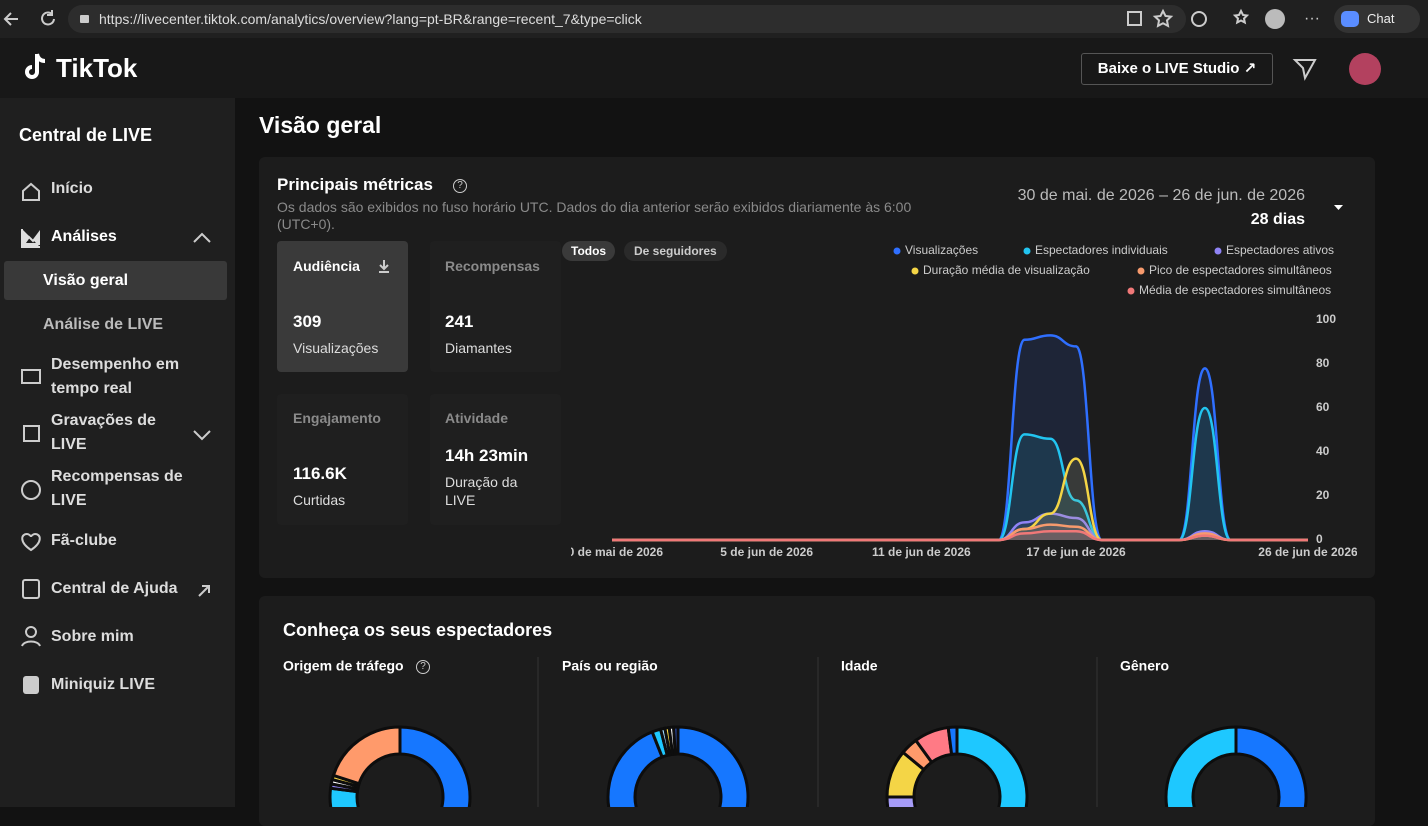  Describe the element at coordinates (1240, 270) in the screenshot. I see `legend-label: Pico de espectadores simultâneos` at that location.